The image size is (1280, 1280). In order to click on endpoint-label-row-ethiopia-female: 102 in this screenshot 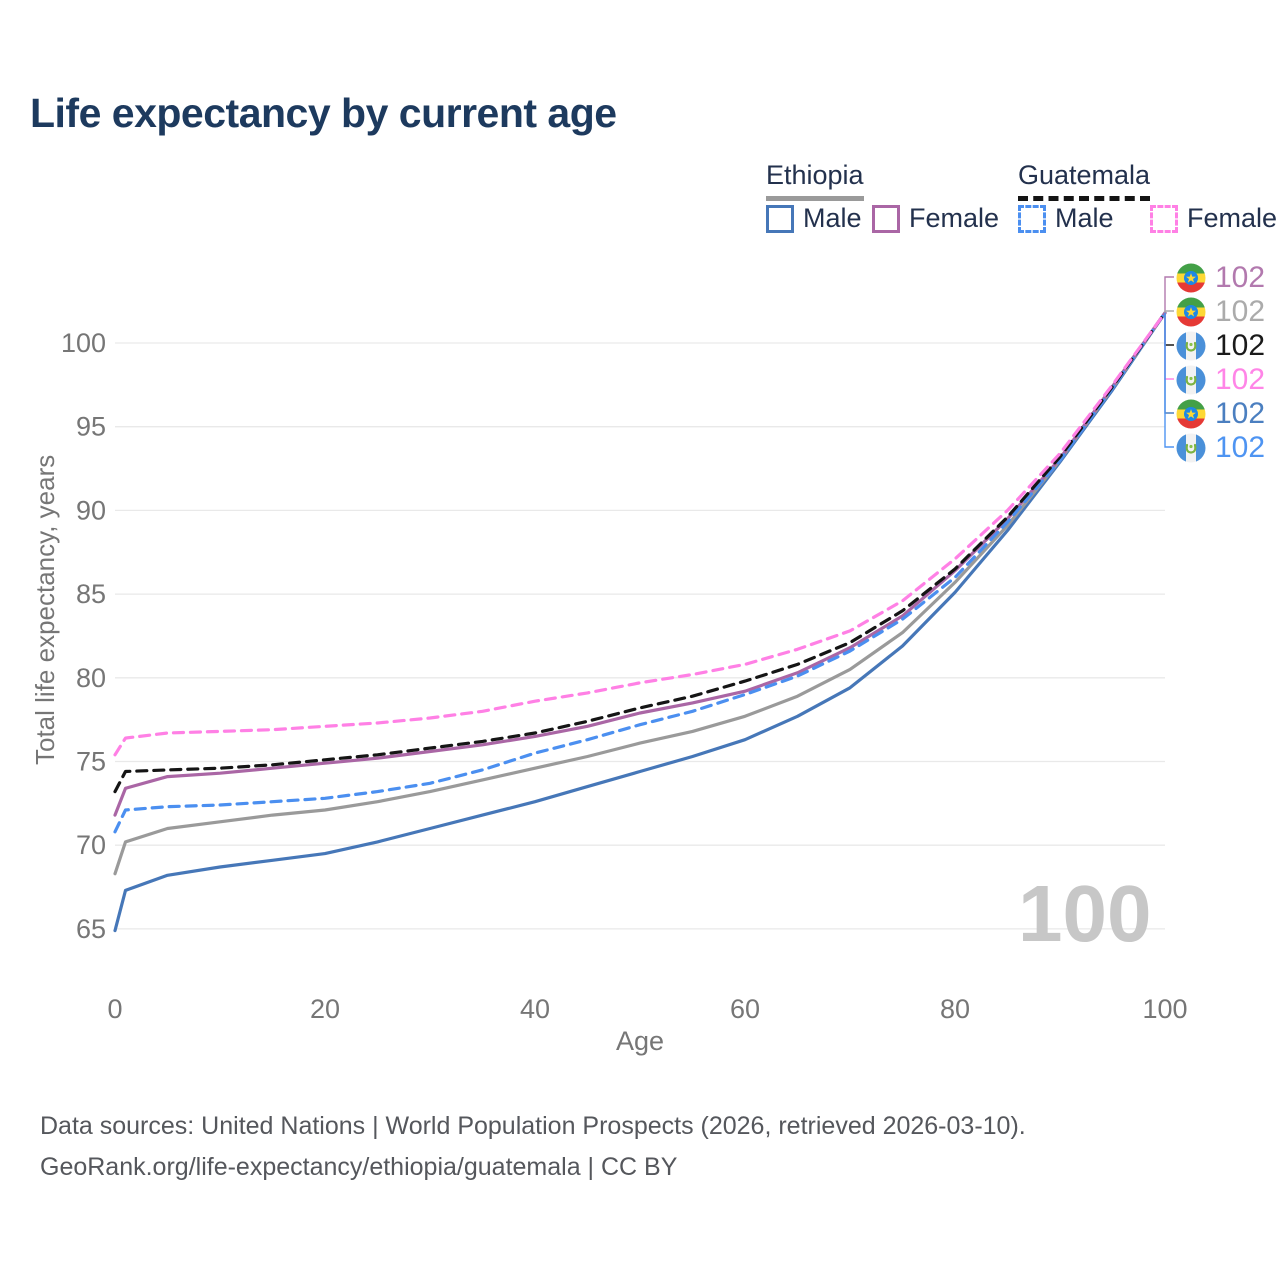, I will do `click(1220, 278)`.